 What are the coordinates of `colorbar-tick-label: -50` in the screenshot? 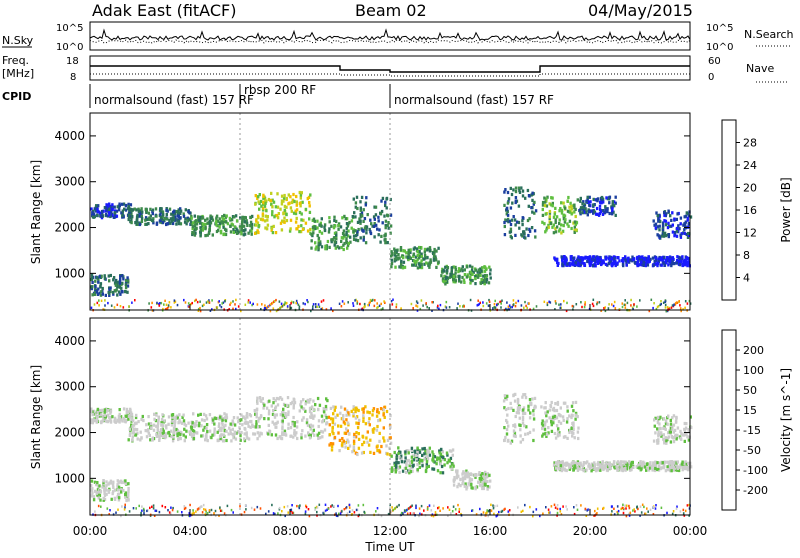 It's located at (752, 450).